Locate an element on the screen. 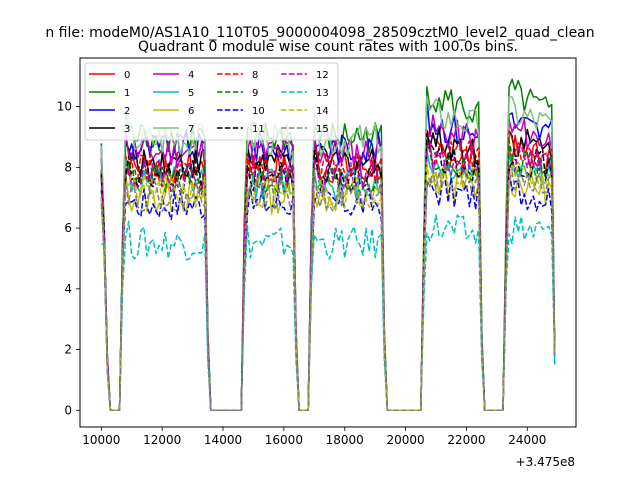 The height and width of the screenshot is (480, 640). legend-label-6: 6 is located at coordinates (191, 111).